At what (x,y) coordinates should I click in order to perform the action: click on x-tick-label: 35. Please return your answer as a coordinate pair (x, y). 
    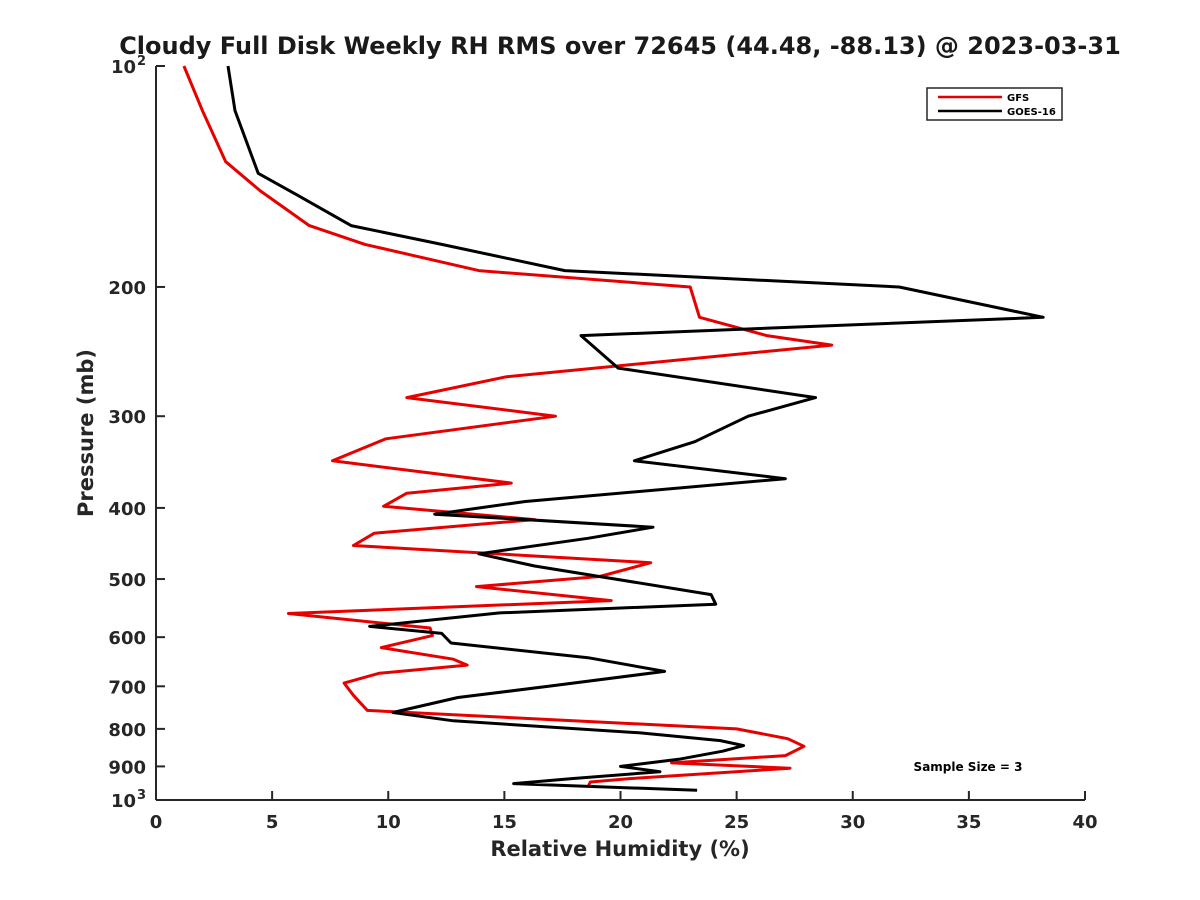
    Looking at the image, I should click on (968, 822).